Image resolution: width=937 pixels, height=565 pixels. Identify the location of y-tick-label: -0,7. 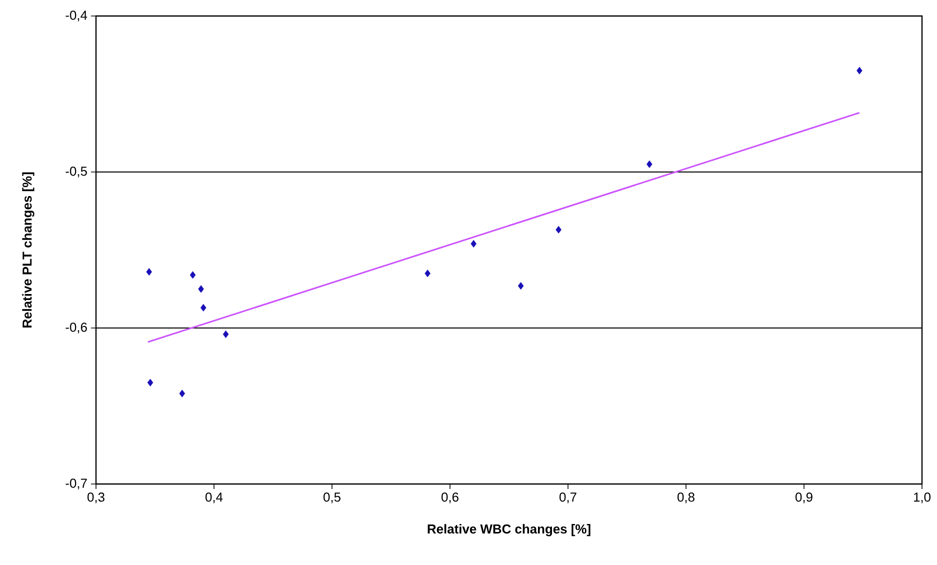
(76, 484).